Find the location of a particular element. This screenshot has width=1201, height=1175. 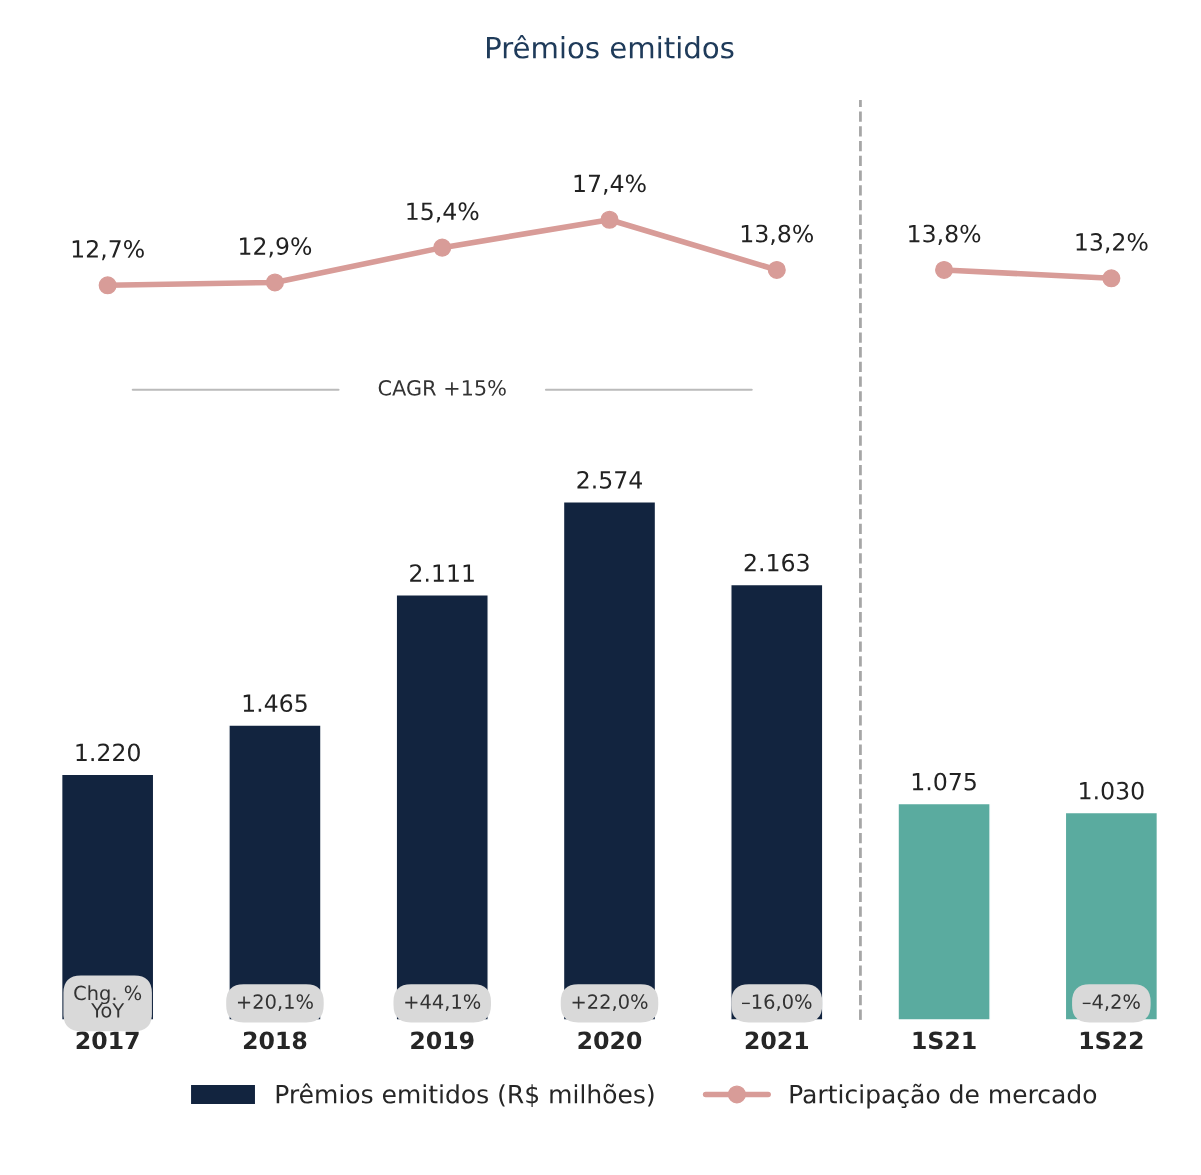

annotation: CAGR +15% is located at coordinates (442, 387).